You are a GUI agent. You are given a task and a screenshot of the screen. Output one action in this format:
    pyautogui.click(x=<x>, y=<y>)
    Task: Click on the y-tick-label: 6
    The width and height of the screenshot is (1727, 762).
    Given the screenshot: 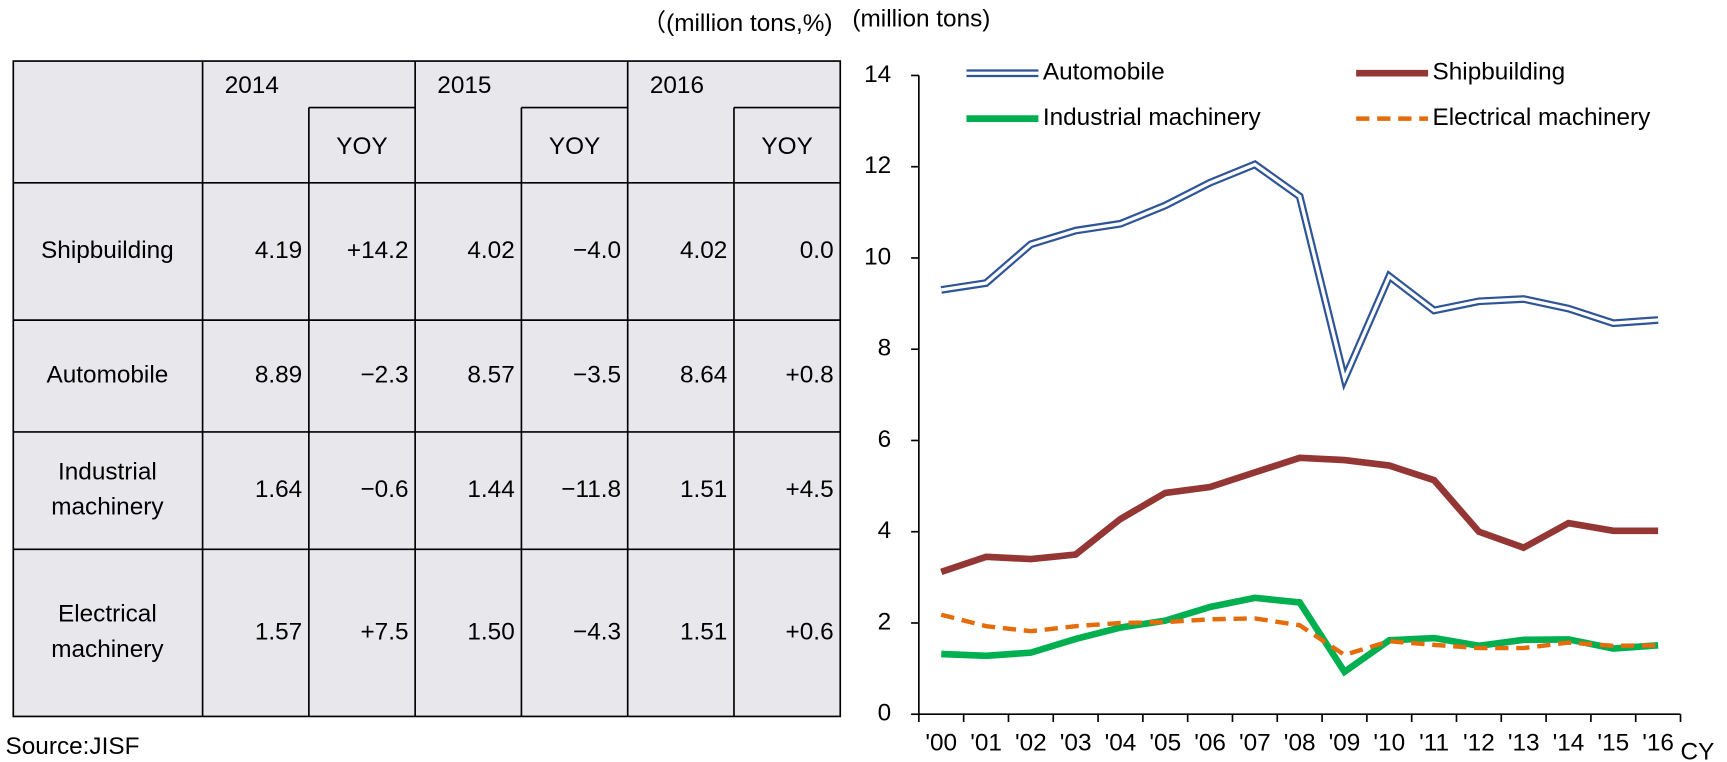 What is the action you would take?
    pyautogui.click(x=885, y=439)
    